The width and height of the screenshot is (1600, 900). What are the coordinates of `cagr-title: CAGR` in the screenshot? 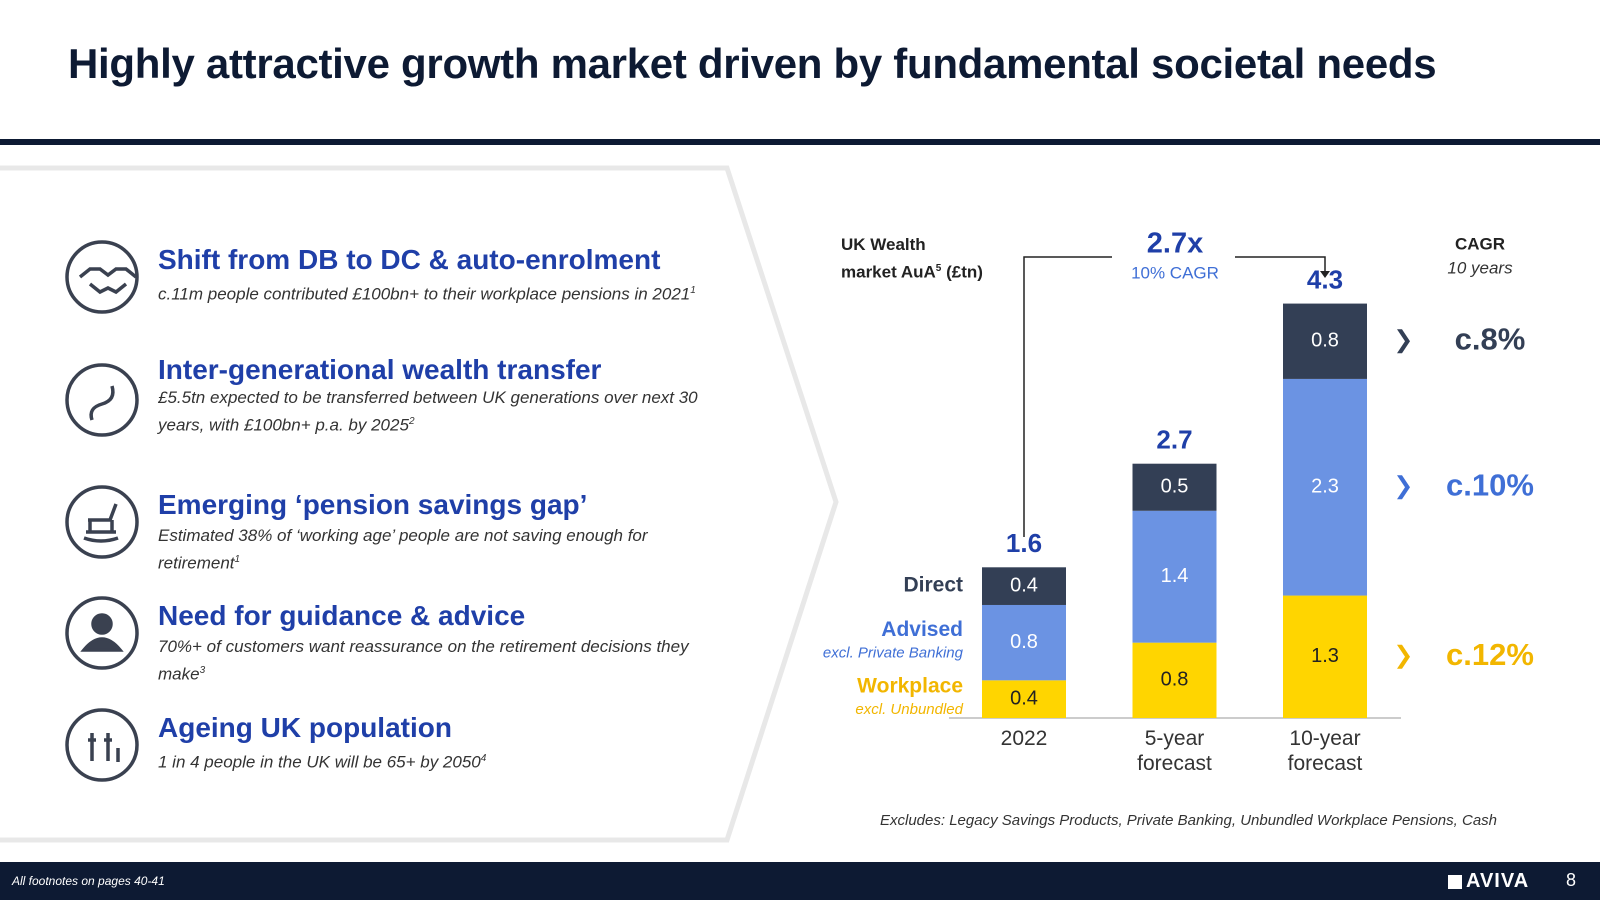 It's located at (1480, 243).